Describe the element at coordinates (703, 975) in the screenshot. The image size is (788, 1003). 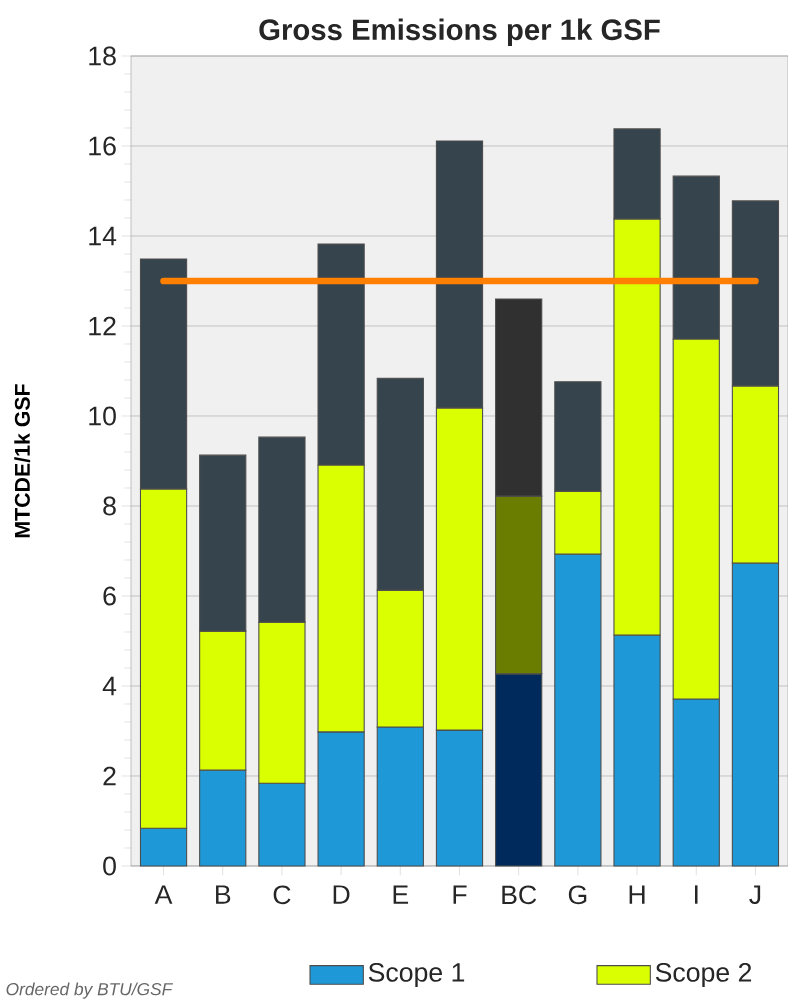
I see `legend-label: Scope 2` at that location.